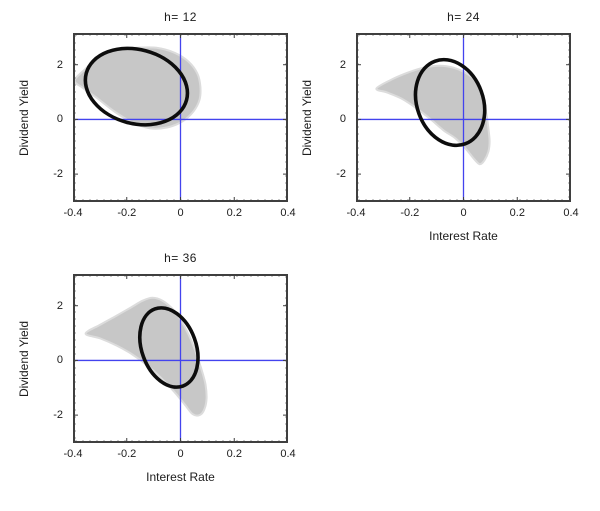  I want to click on subplot-title: h= 36, so click(180, 258).